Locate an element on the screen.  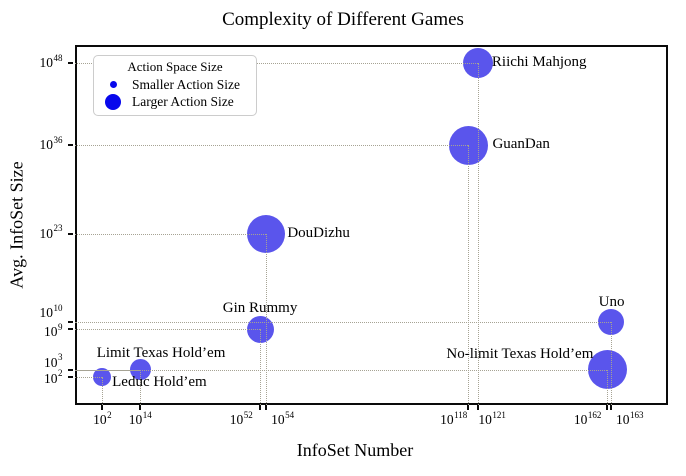
x-tick-10e162 is located at coordinates (607, 407).